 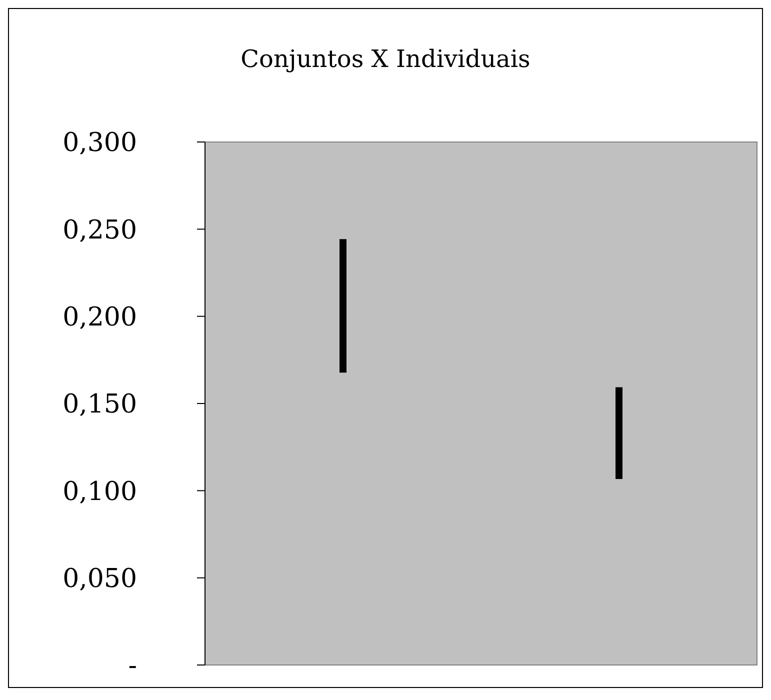 What do you see at coordinates (99, 143) in the screenshot?
I see `y-tick-label: 0,300` at bounding box center [99, 143].